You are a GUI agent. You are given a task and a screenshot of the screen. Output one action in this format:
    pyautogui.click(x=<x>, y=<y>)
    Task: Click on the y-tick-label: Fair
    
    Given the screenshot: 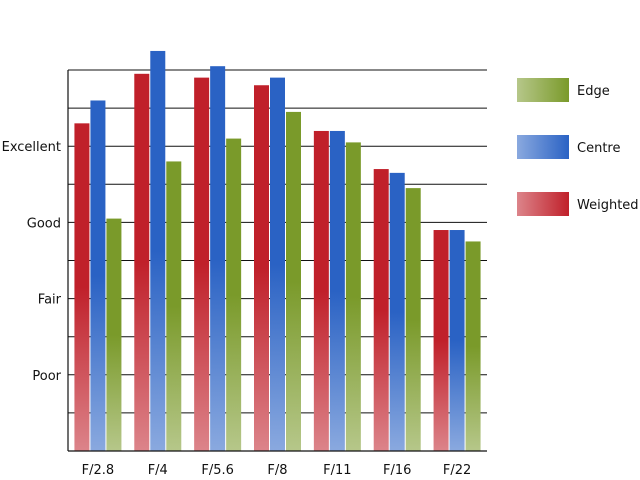 What is the action you would take?
    pyautogui.click(x=50, y=300)
    